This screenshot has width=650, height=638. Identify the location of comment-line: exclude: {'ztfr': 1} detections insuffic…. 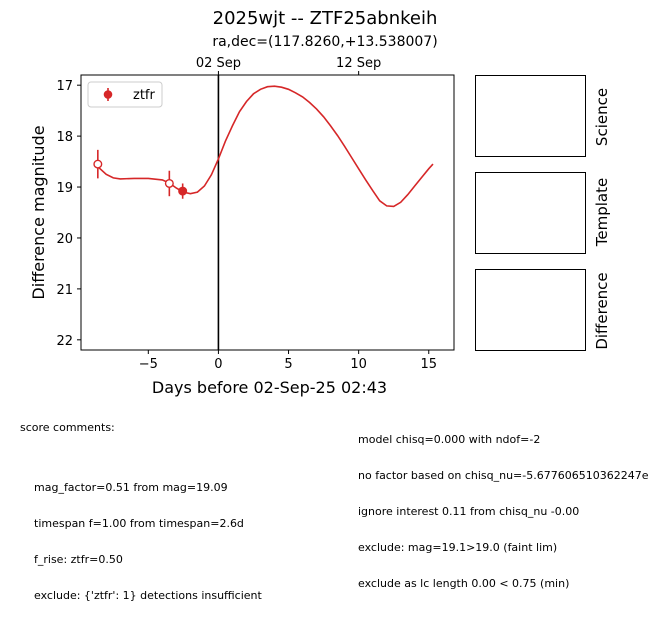
(148, 595).